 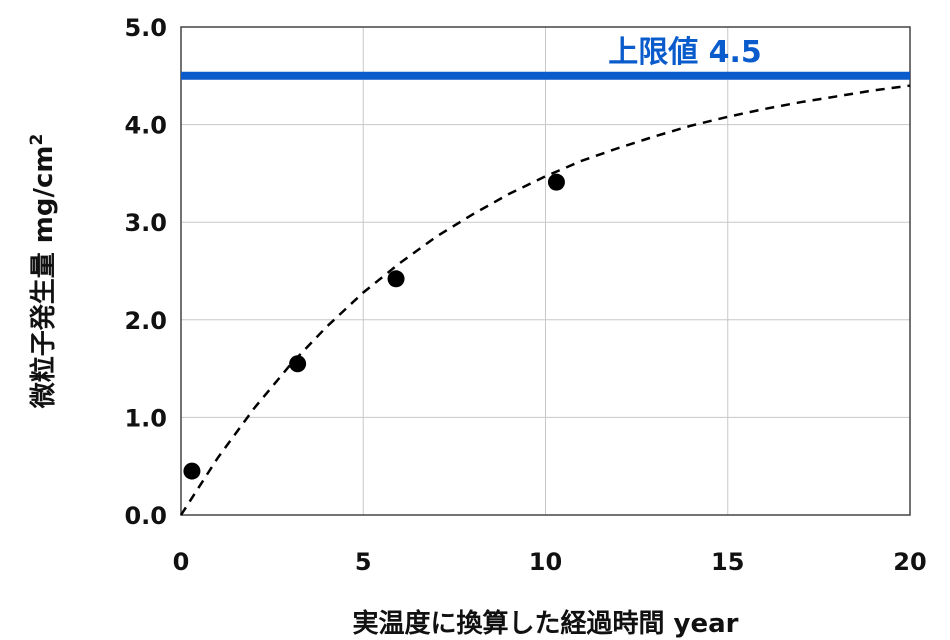 I want to click on x-axis-title: 実温度に換算した経過時間 year, so click(x=545, y=623).